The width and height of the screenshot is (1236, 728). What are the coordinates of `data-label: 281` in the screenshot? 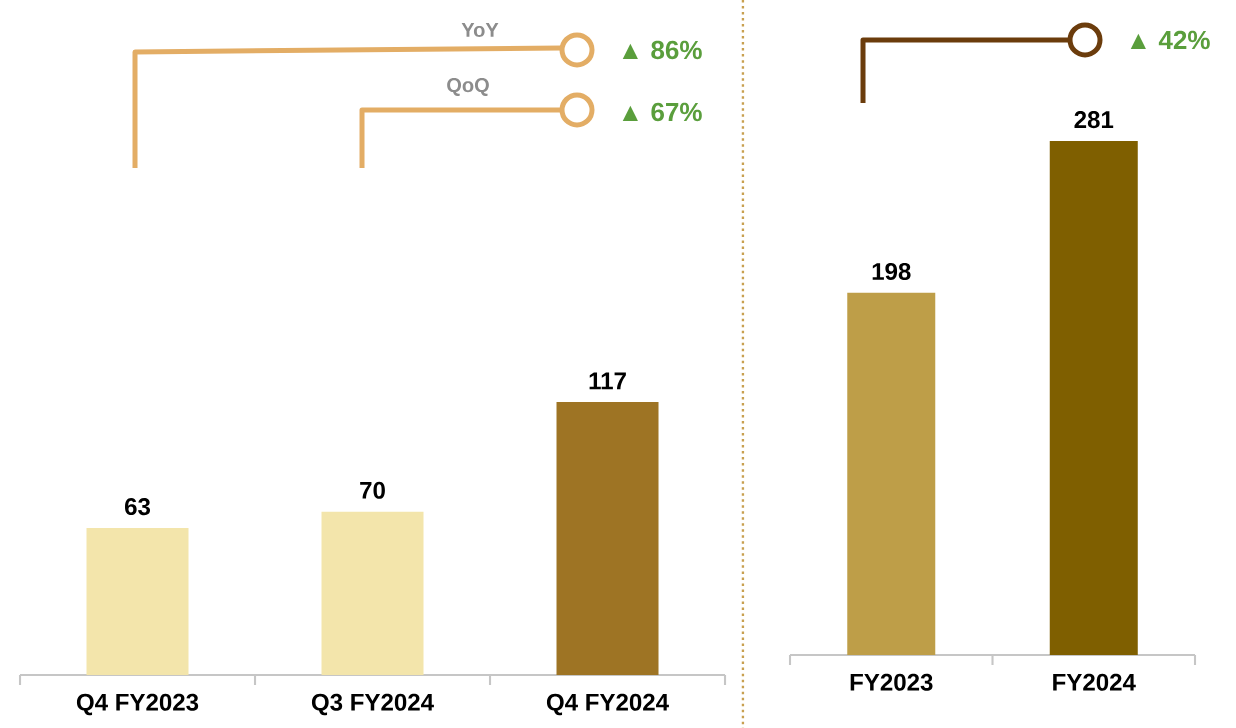 It's located at (1094, 120).